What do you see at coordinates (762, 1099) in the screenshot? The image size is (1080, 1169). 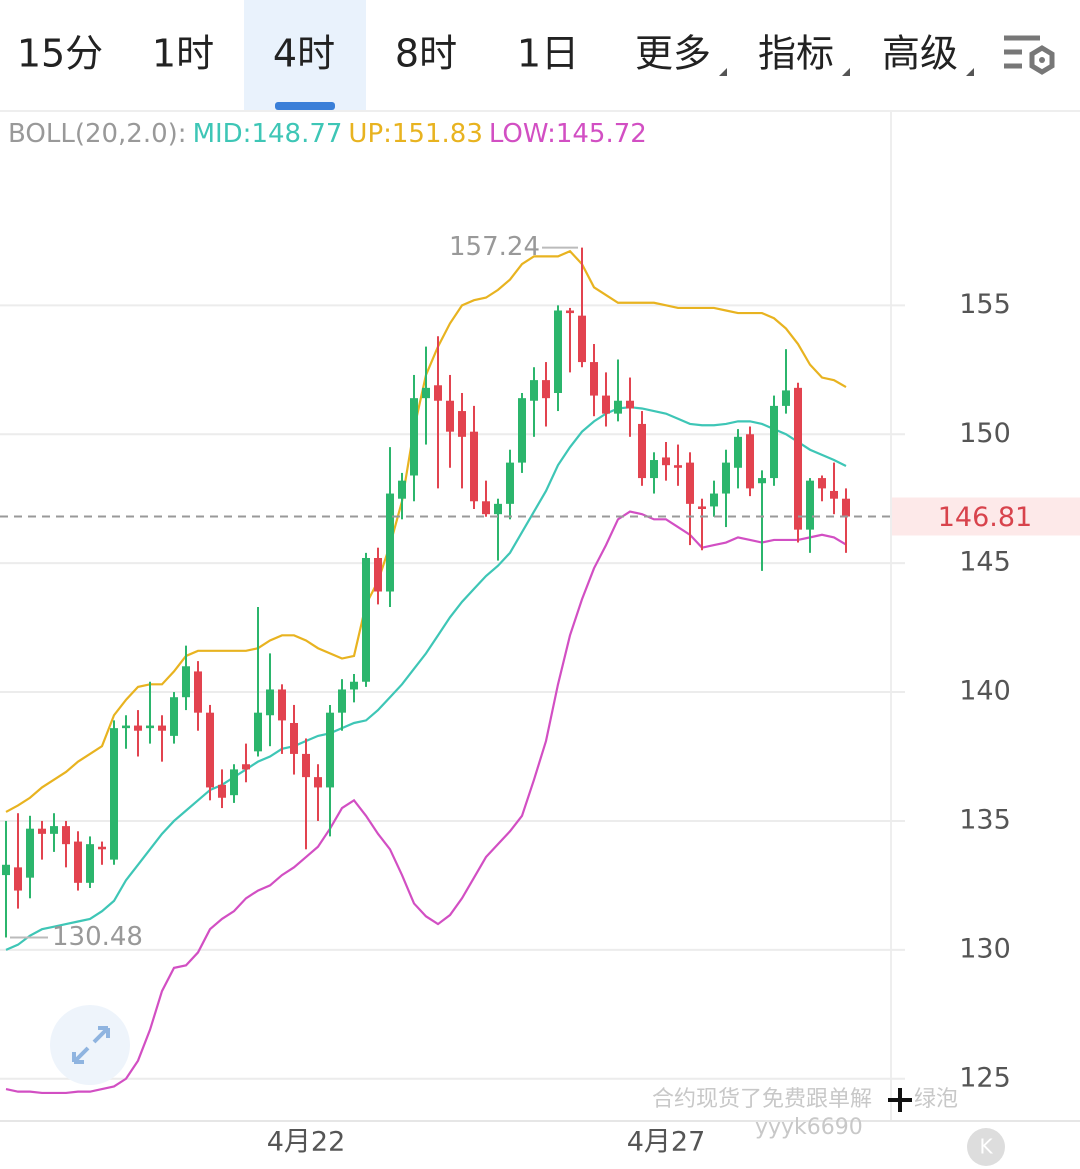 I see `watermark: 合约现货了免费跟单解` at bounding box center [762, 1099].